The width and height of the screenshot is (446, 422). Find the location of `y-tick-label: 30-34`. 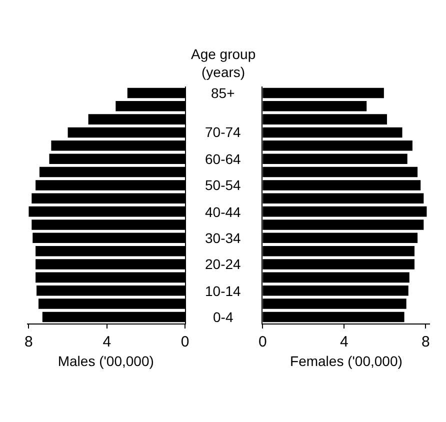

y-tick-label: 30-34 is located at coordinates (223, 238).